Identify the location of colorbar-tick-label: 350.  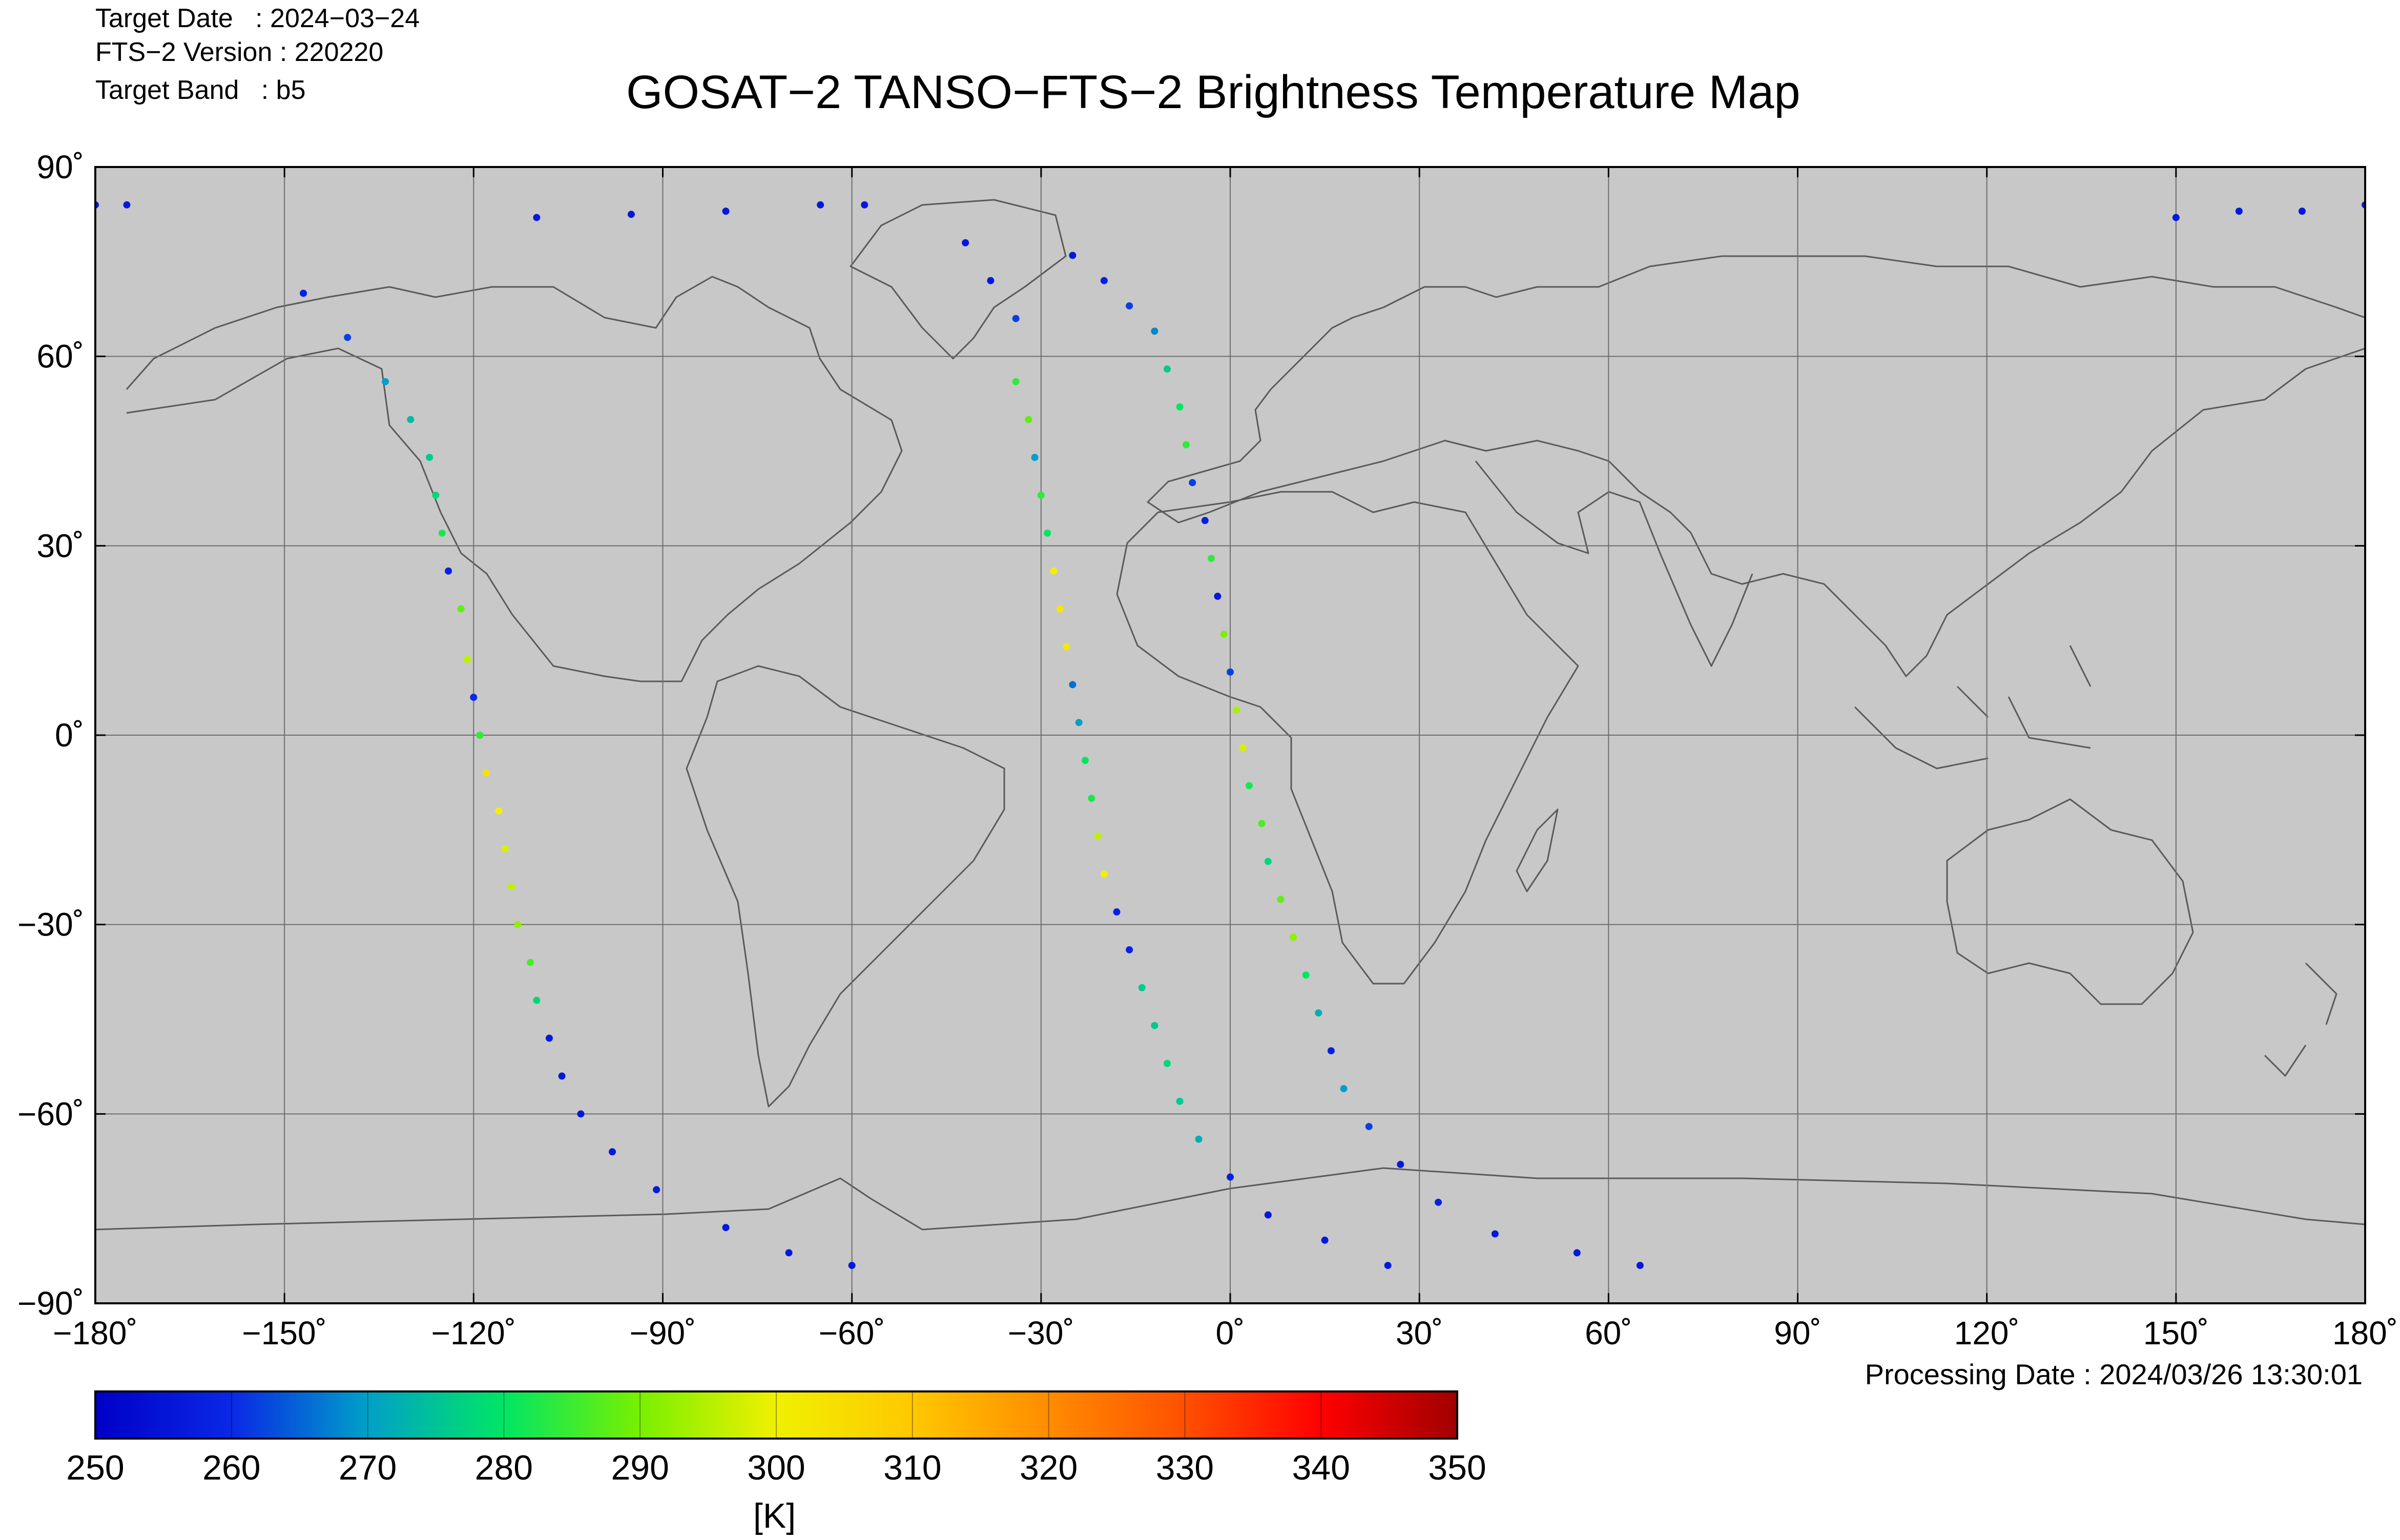
(1457, 1467).